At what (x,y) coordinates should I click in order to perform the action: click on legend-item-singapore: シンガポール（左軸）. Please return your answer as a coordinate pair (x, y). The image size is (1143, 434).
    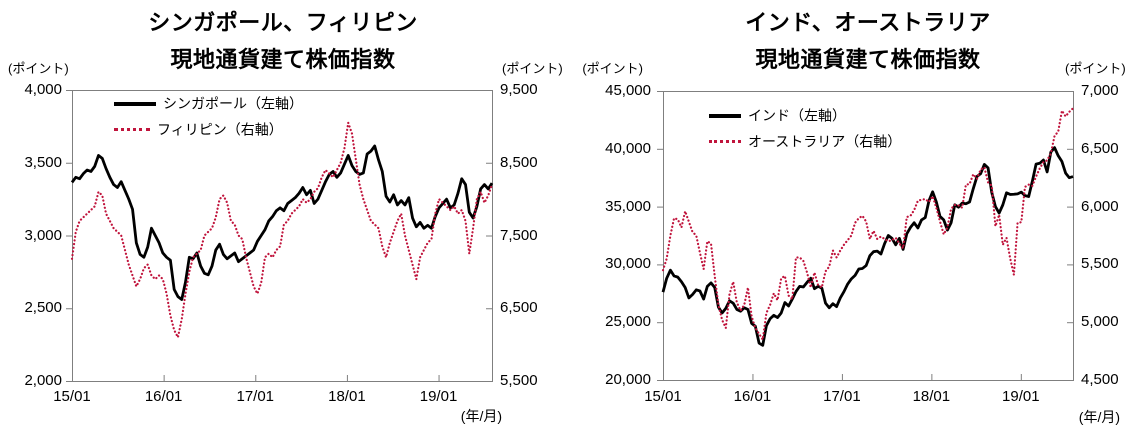
    Looking at the image, I should click on (208, 103).